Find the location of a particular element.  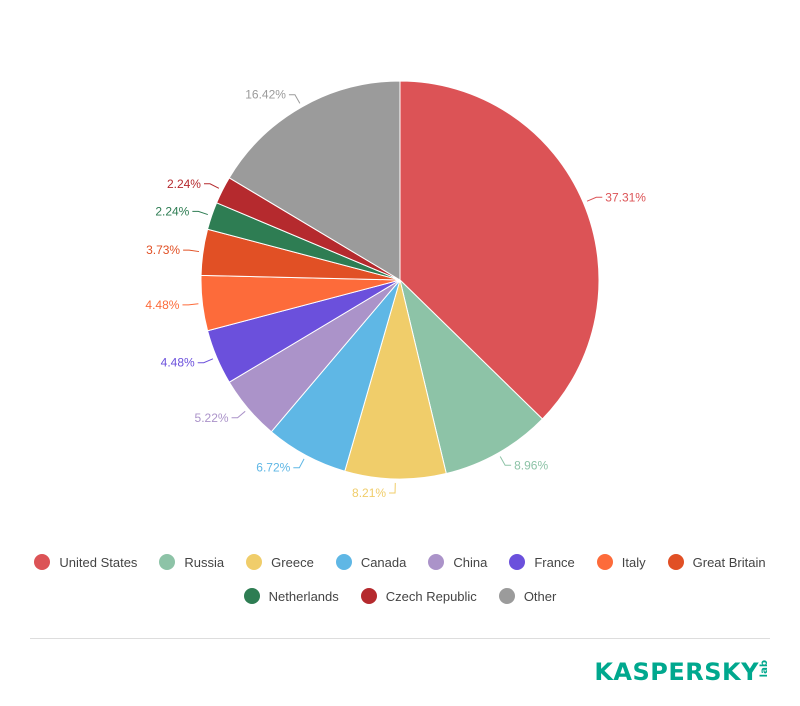

logo-wordmark: KASPERSKY is located at coordinates (676, 672).